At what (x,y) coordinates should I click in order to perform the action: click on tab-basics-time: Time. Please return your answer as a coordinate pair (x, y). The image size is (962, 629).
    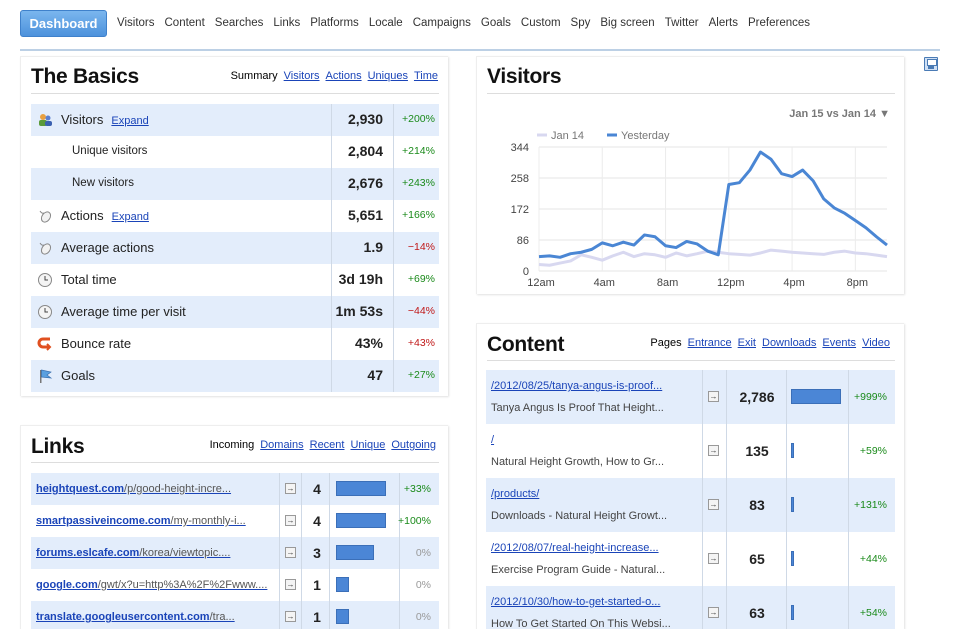
    Looking at the image, I should click on (425, 76).